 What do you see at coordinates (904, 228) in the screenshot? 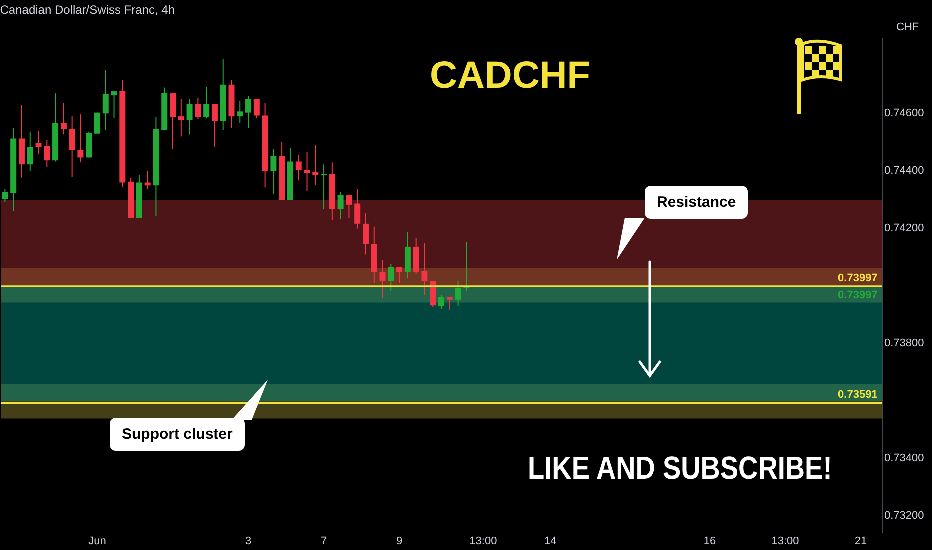
I see `y-tick-label: 0.74200` at bounding box center [904, 228].